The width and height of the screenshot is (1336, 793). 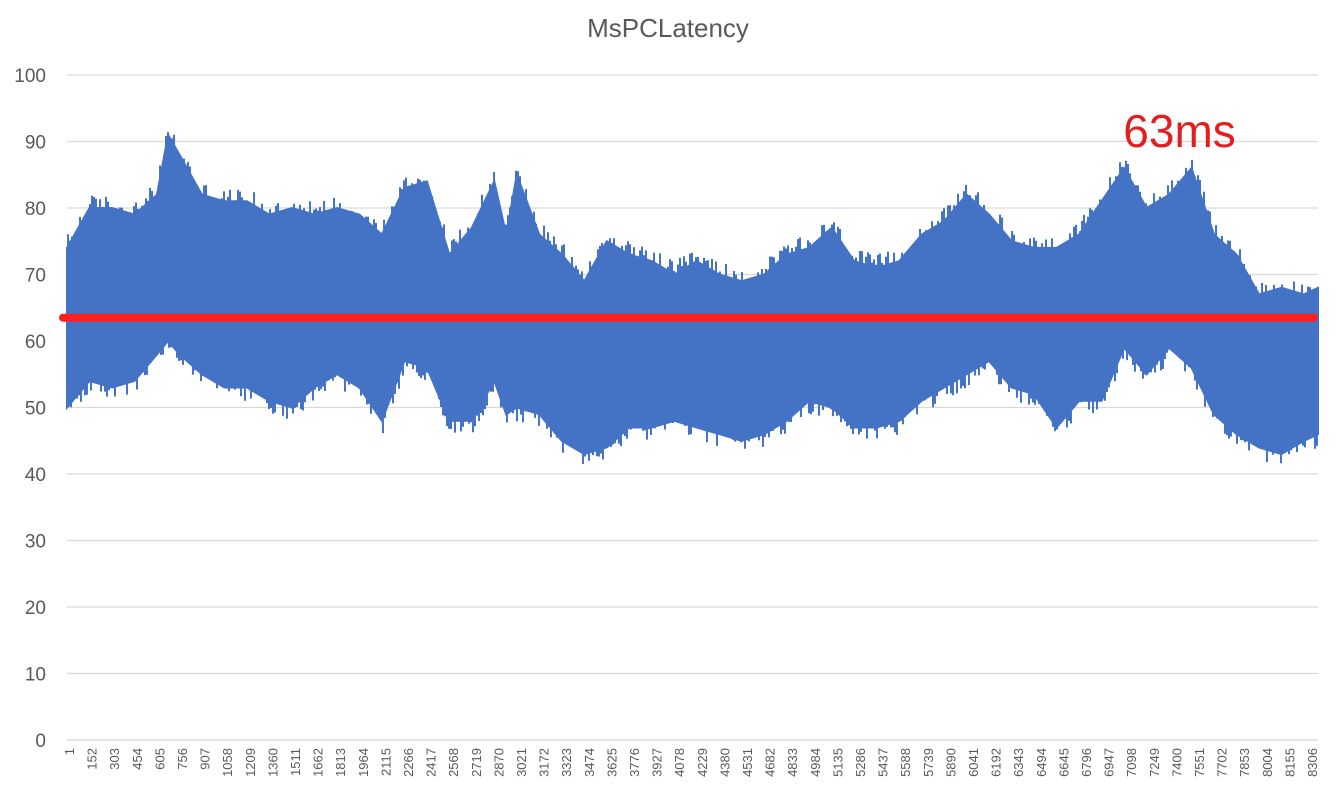 What do you see at coordinates (272, 762) in the screenshot?
I see `x-tick-label: 1360` at bounding box center [272, 762].